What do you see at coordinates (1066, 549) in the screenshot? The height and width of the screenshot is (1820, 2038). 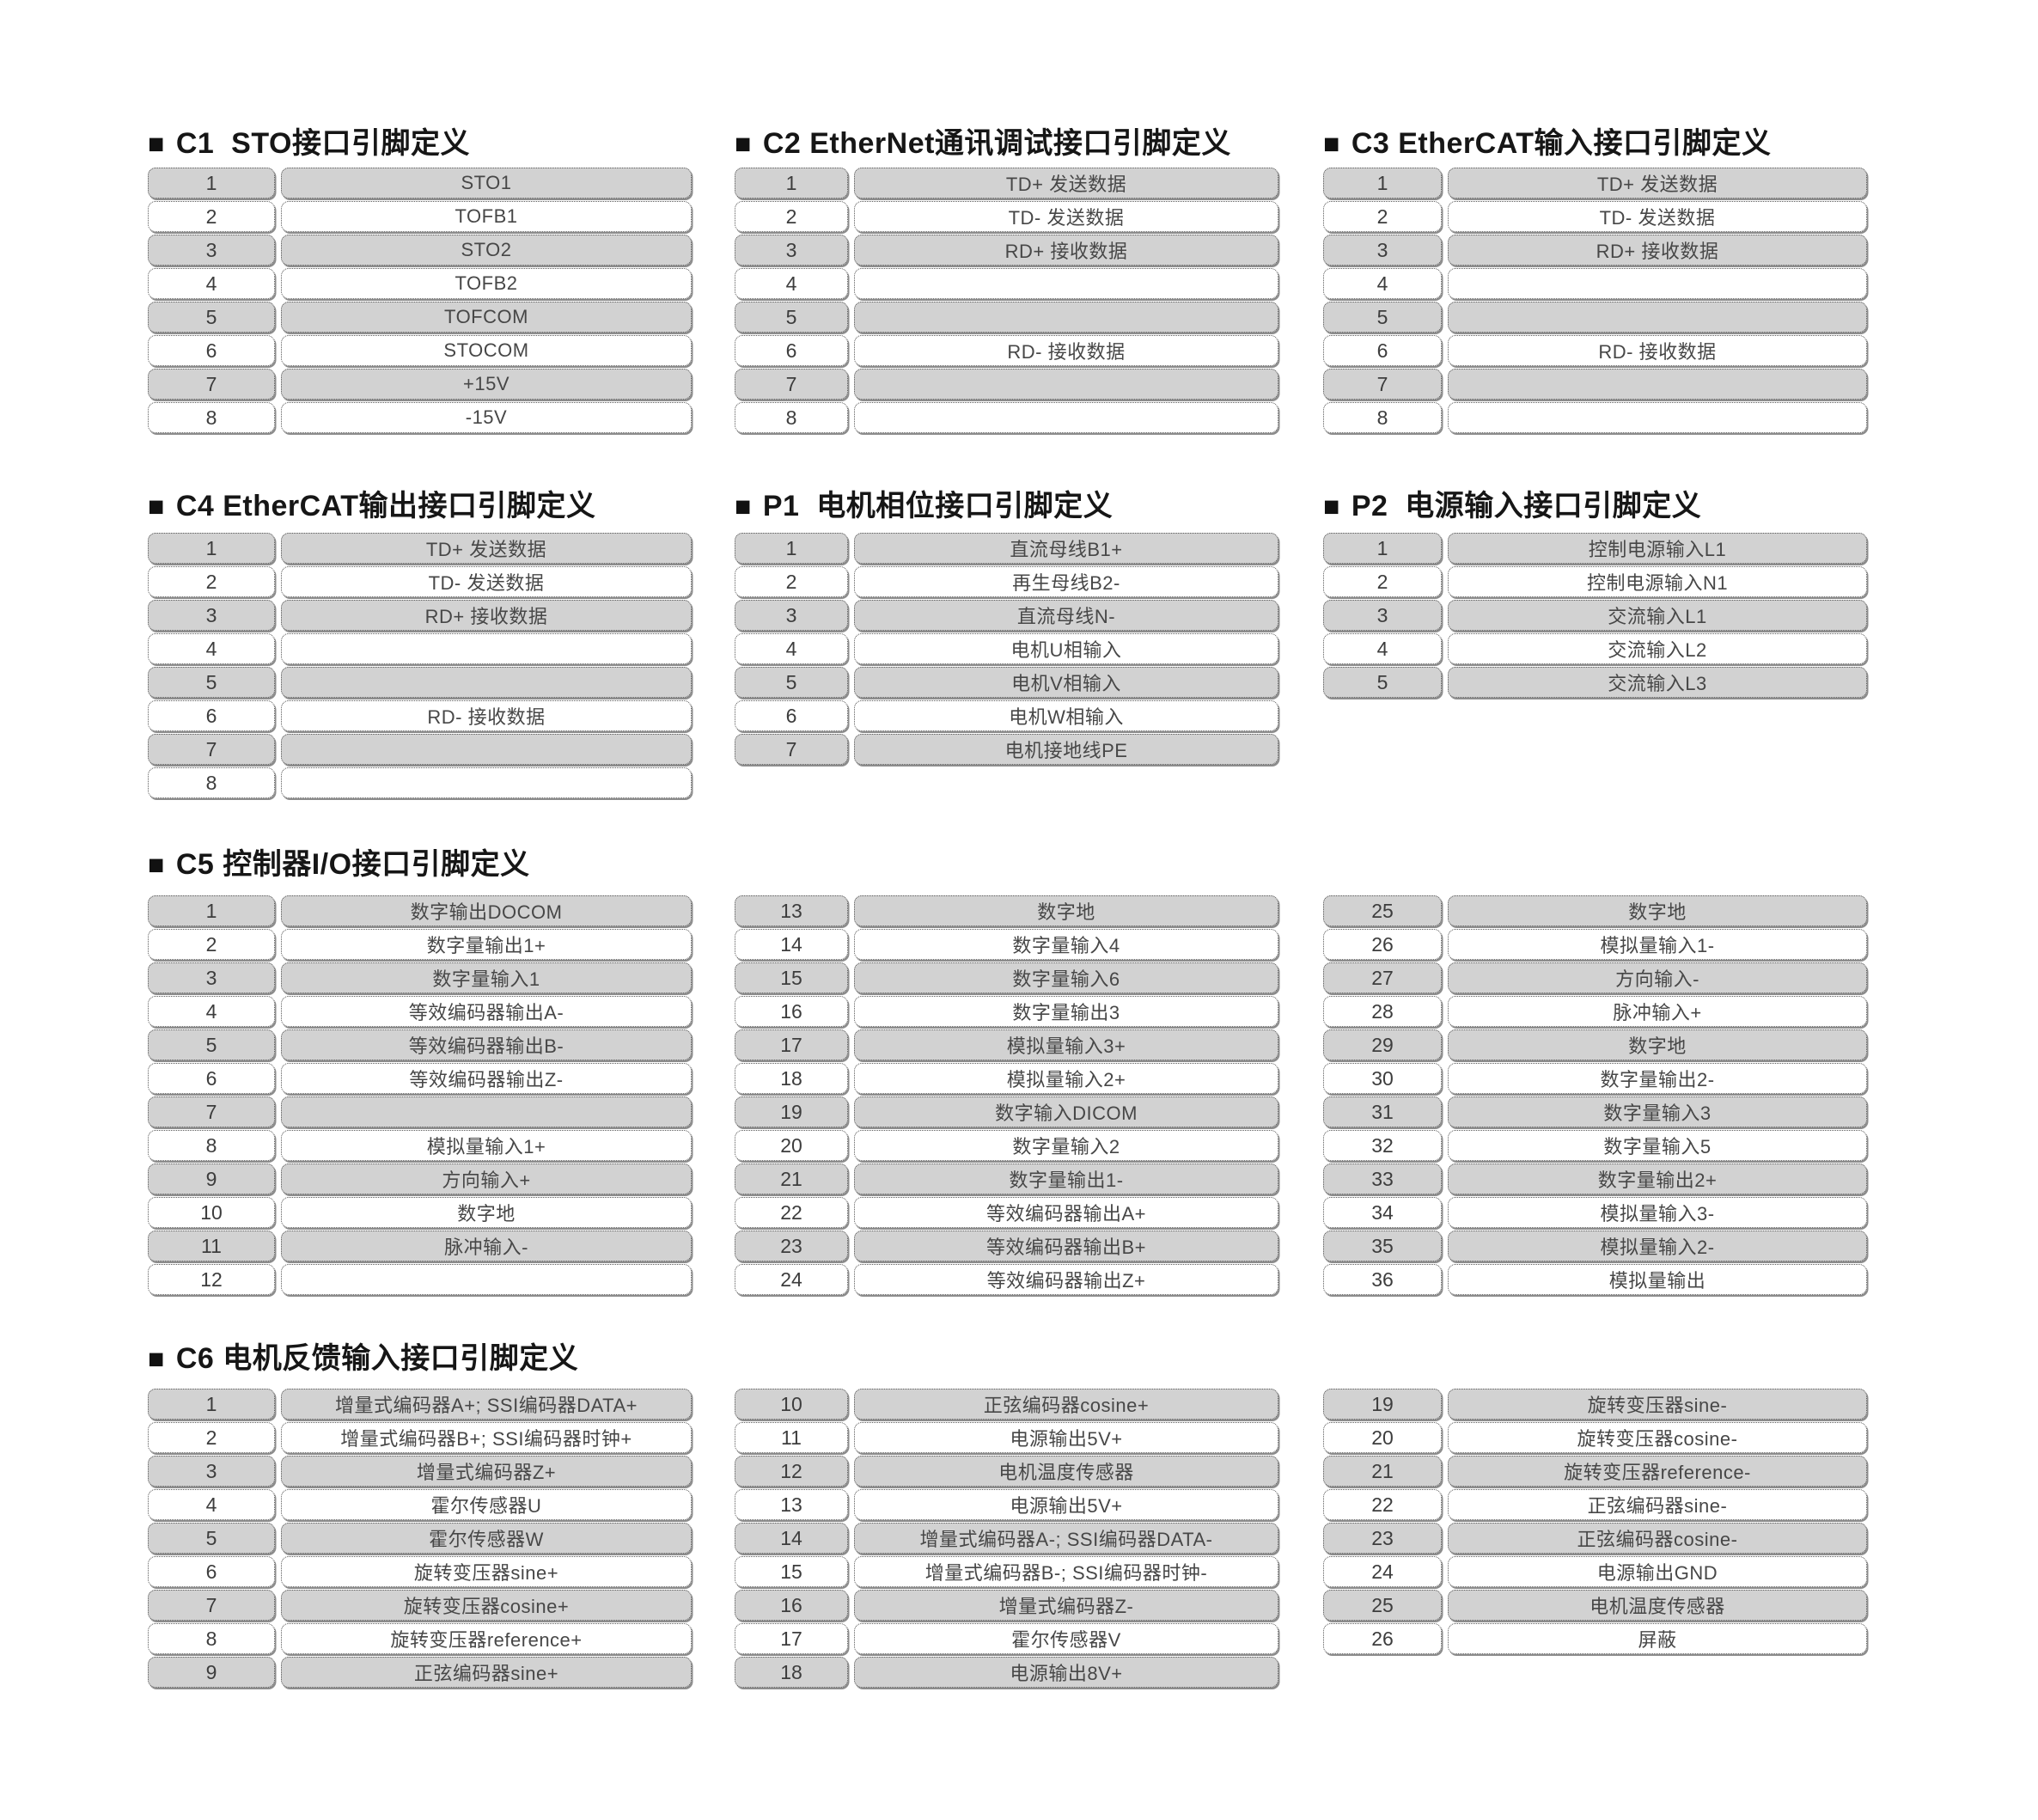 I see `pin-desc-cell: 直流母线B1+` at bounding box center [1066, 549].